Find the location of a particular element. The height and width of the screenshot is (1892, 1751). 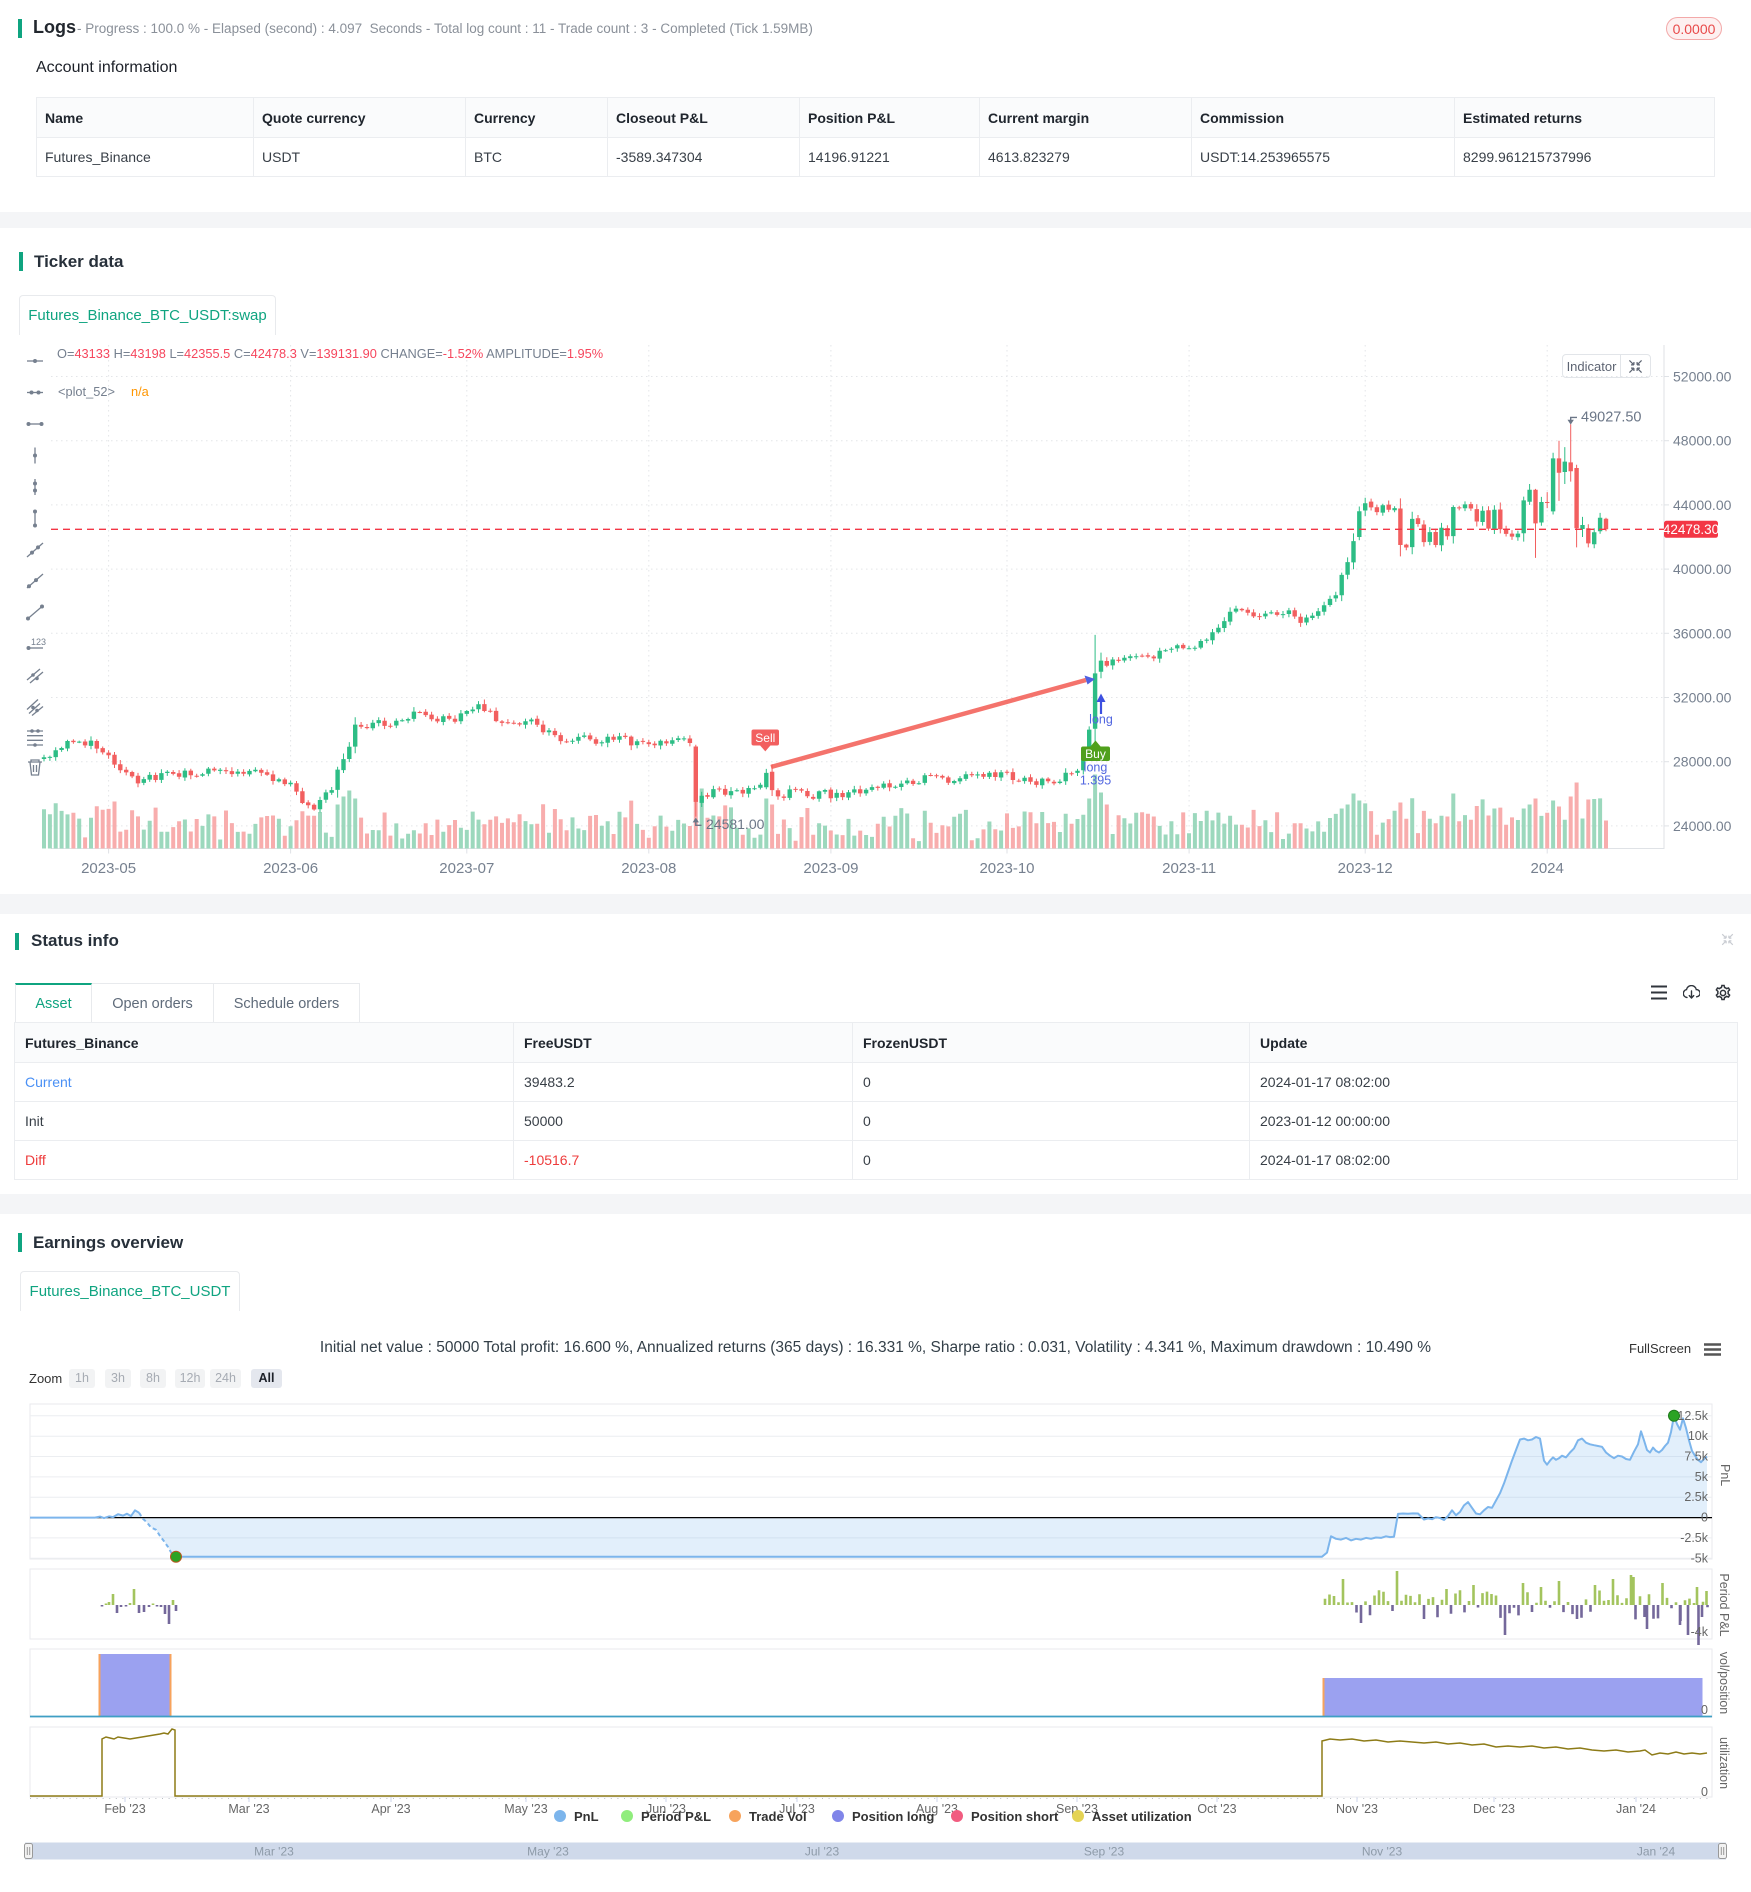

svg-text: Position short is located at coordinates (1015, 1816).